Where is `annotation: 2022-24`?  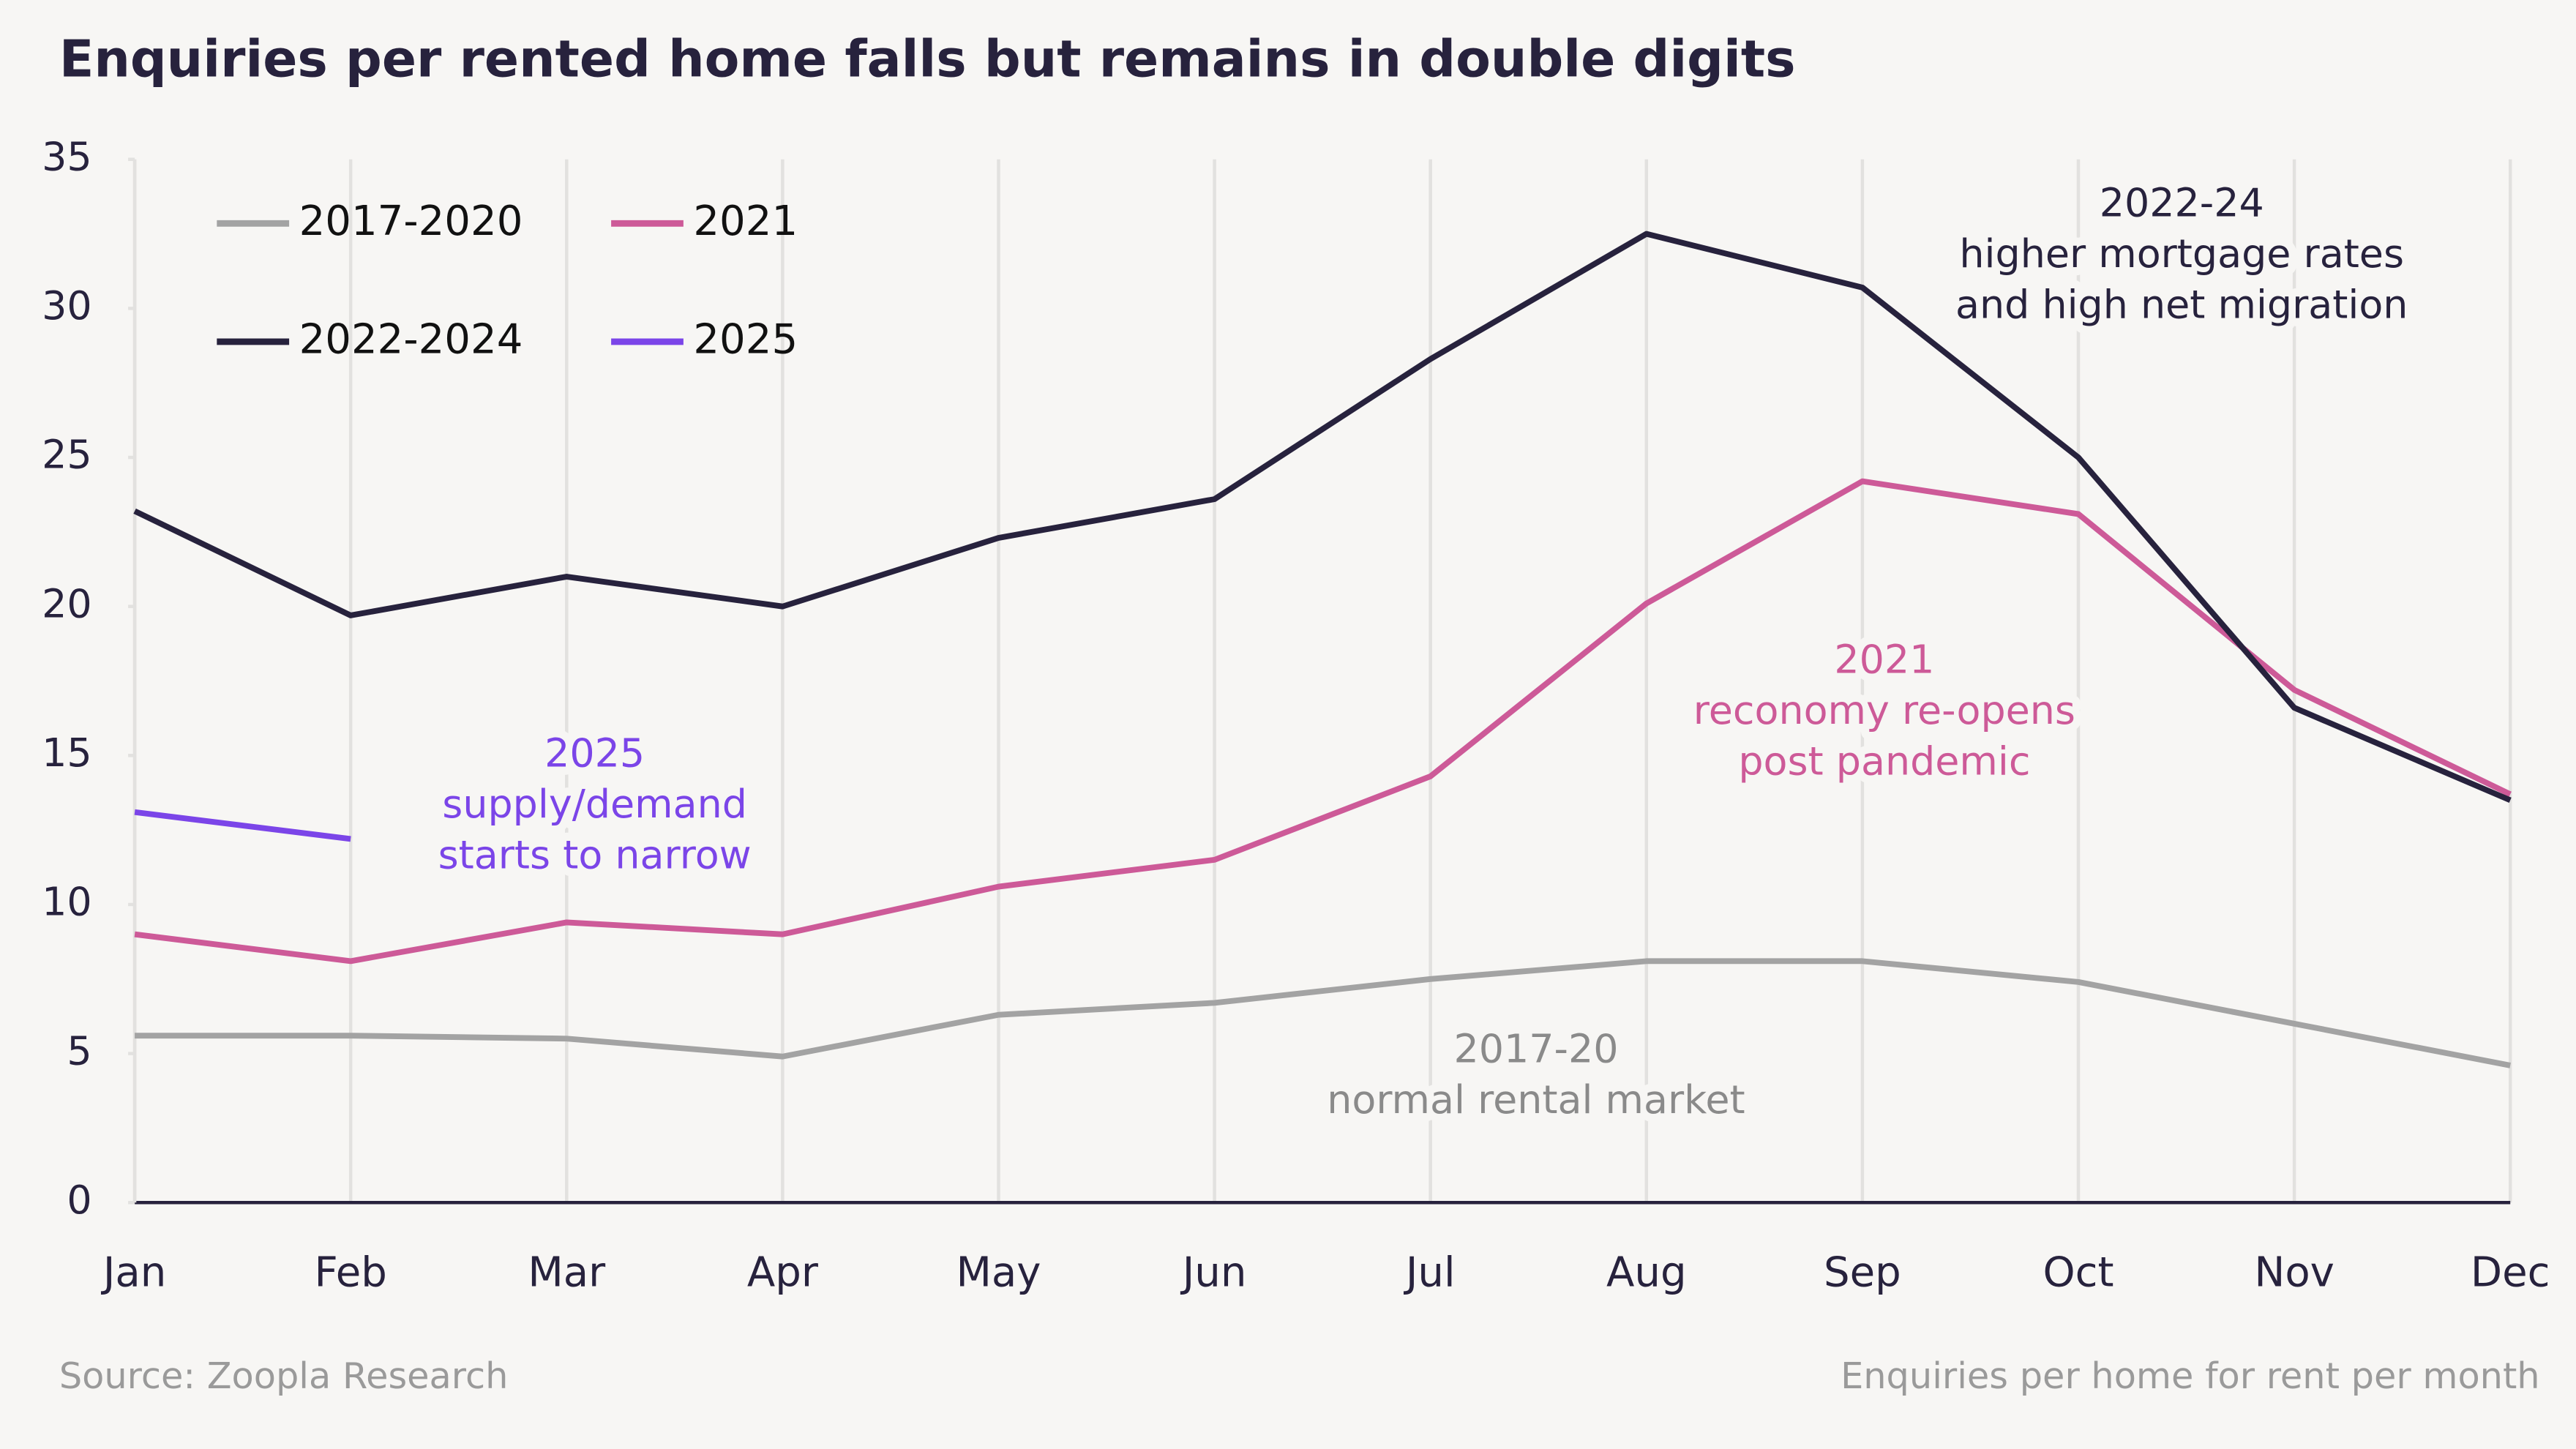 annotation: 2022-24 is located at coordinates (2182, 202).